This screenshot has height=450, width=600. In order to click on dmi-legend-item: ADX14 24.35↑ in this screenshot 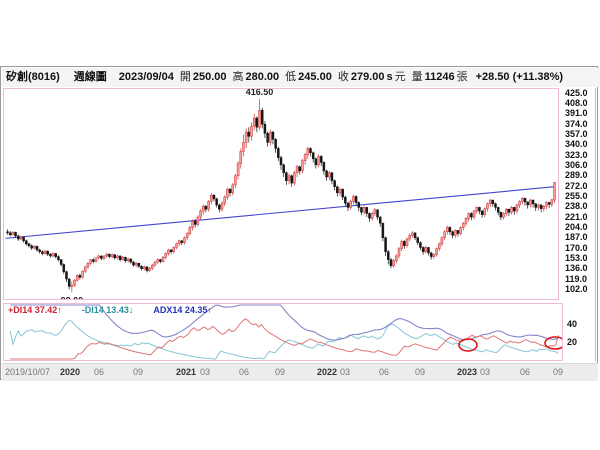, I will do `click(182, 310)`.